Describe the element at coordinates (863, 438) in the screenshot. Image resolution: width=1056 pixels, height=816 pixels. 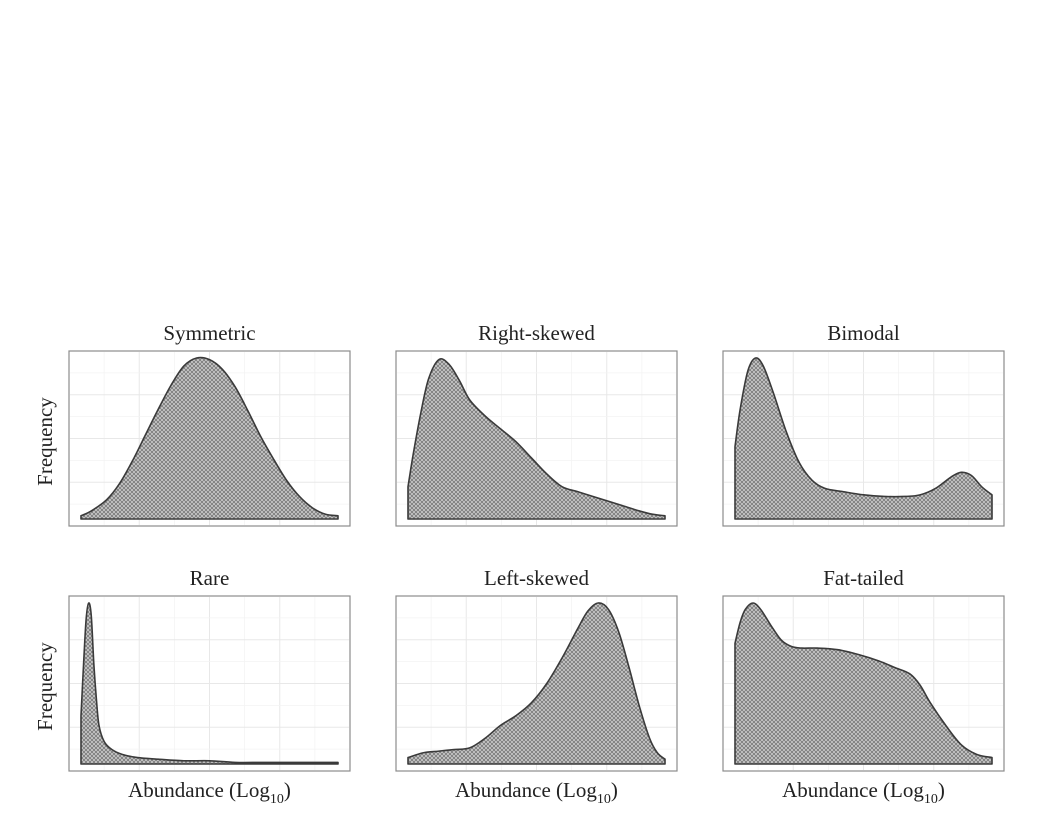
I see `density-area-bimodal` at that location.